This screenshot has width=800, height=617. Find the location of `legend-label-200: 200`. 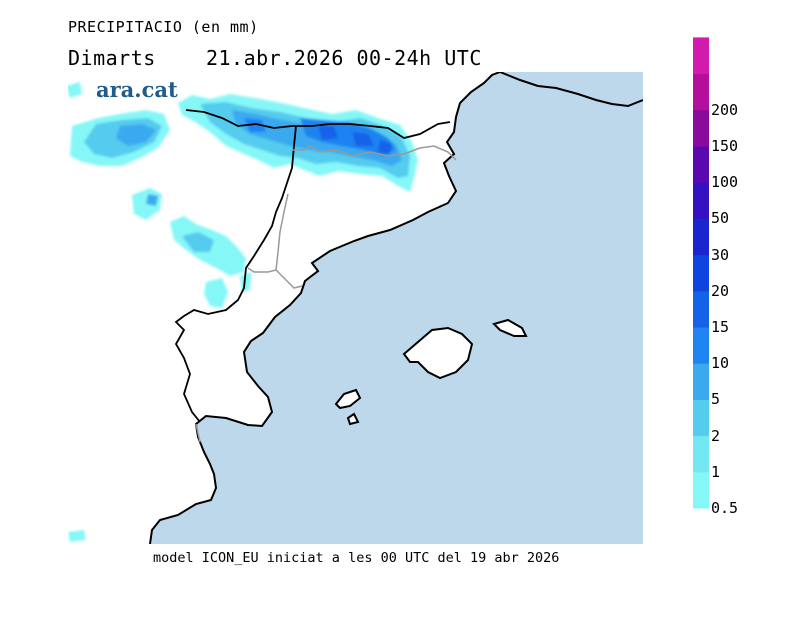

legend-label-200: 200 is located at coordinates (725, 109).